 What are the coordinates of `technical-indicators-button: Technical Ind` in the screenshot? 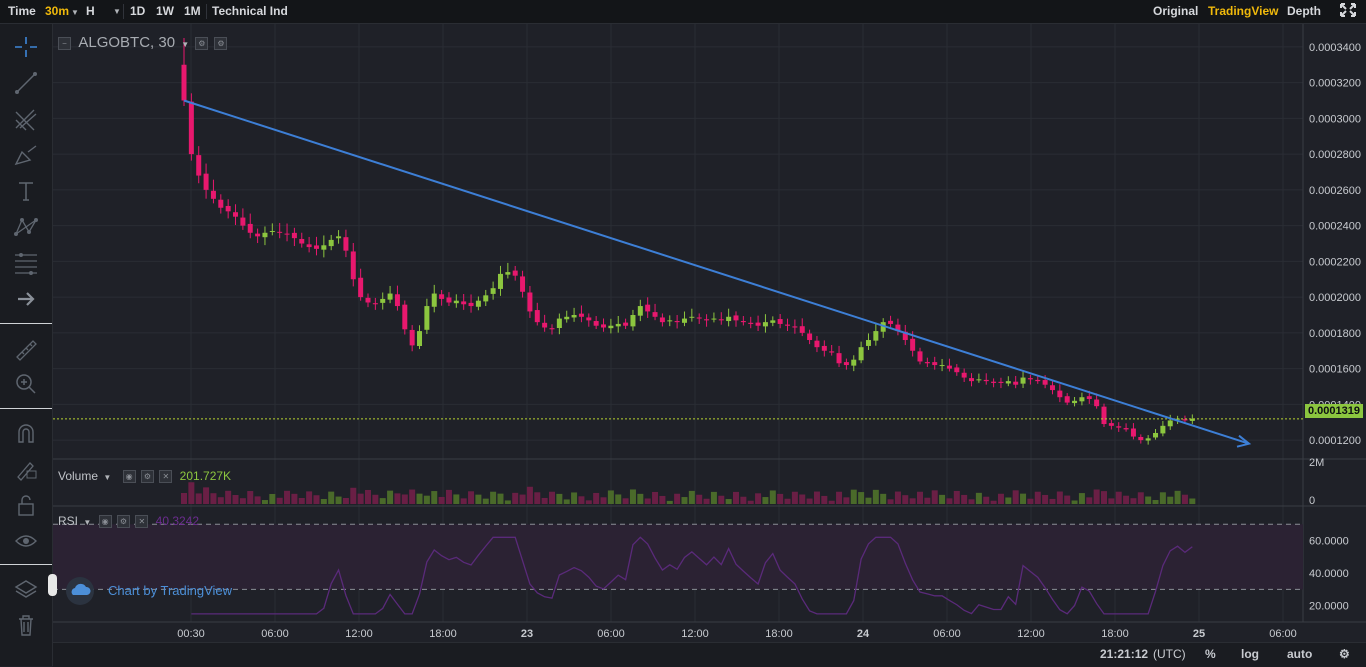 It's located at (250, 11).